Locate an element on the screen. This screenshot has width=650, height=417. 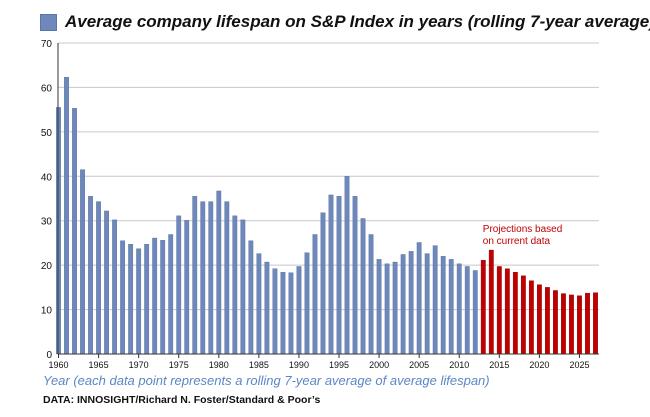
y-tick-label: 10 is located at coordinates (47, 311).